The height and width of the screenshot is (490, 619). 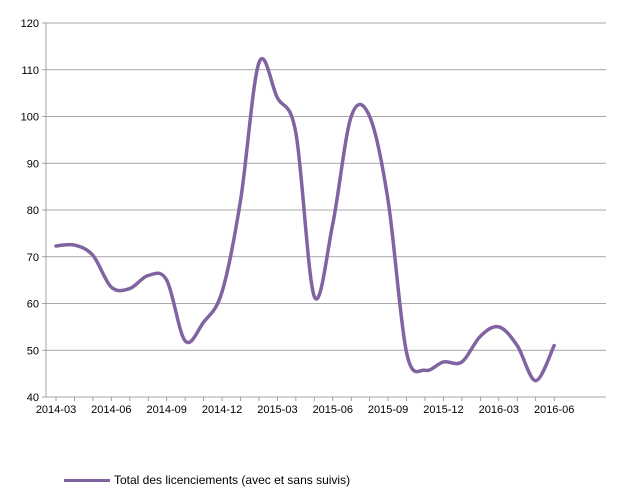 I want to click on y-tick-label: 70, so click(x=33, y=258).